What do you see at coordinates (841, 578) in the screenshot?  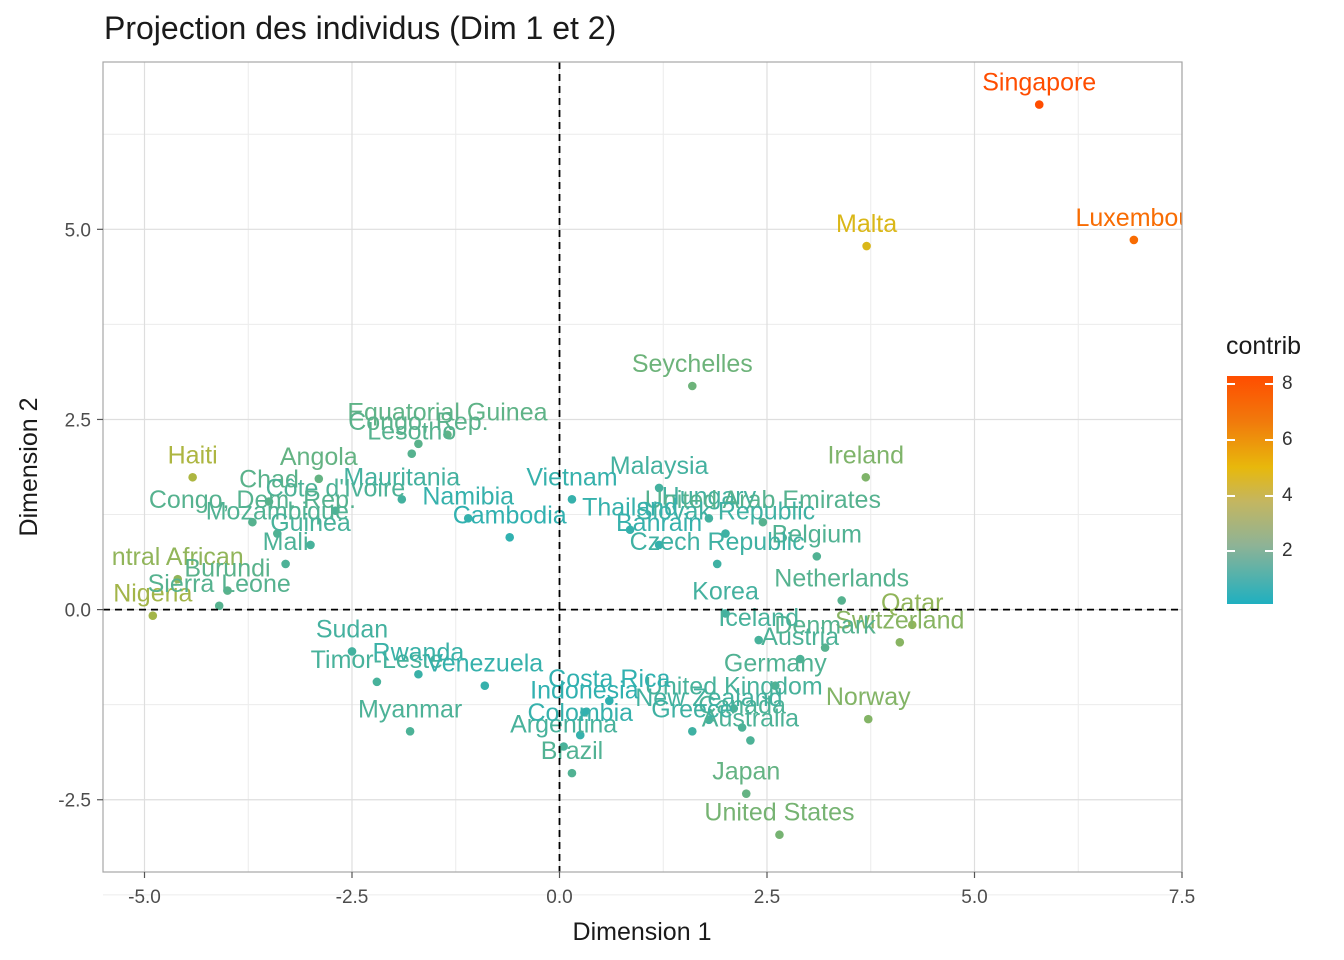 I see `point-label: Netherlands` at bounding box center [841, 578].